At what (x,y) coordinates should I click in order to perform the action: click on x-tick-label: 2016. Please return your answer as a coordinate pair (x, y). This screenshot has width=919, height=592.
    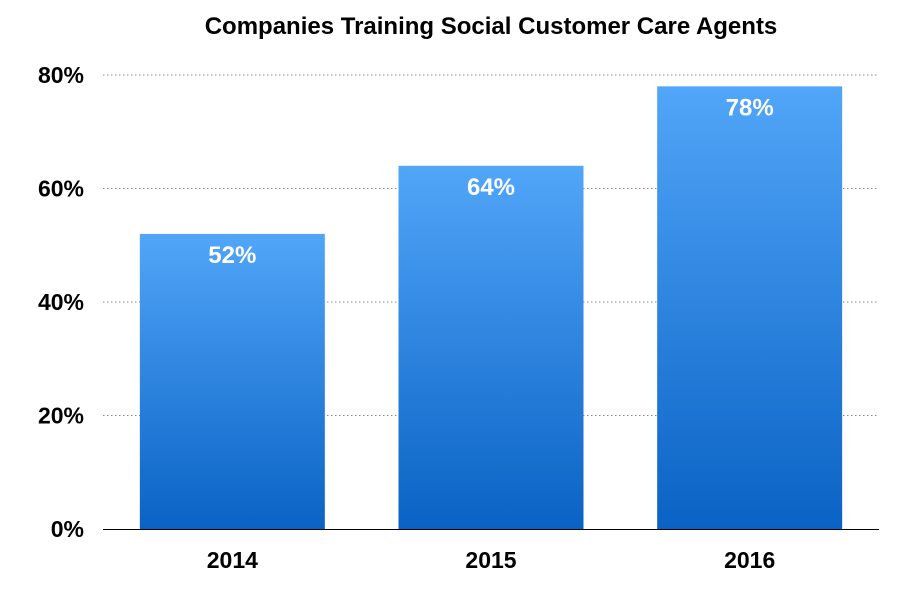
    Looking at the image, I should click on (749, 560).